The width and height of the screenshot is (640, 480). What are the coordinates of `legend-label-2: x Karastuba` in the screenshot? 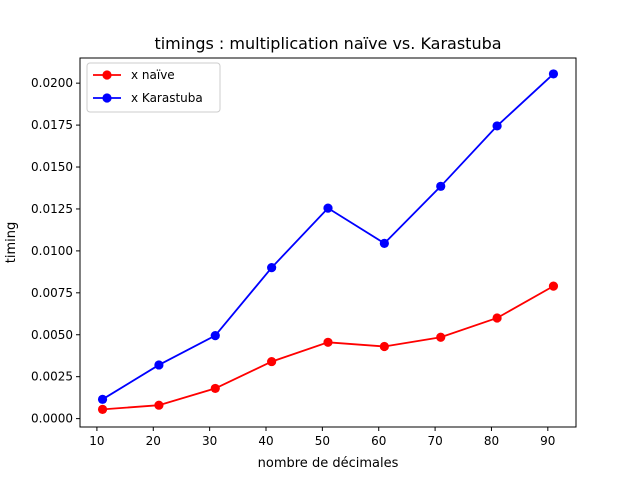 It's located at (167, 98).